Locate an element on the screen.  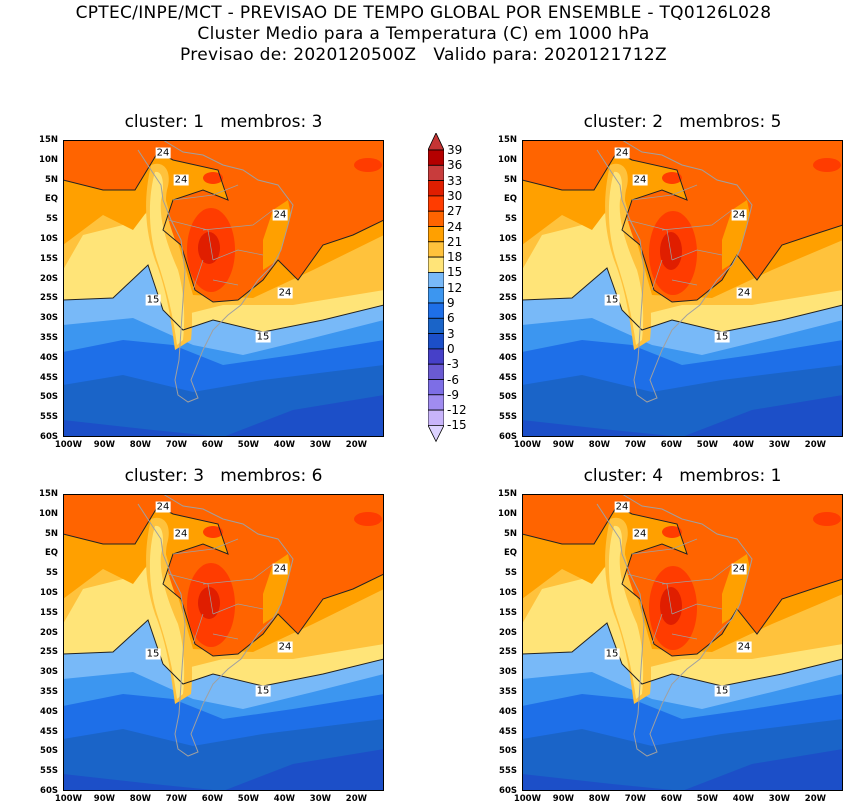
colorbar-label: 18 is located at coordinates (455, 257).